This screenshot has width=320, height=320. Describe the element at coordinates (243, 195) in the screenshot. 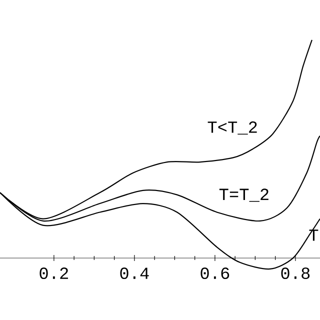

I see `annotation: T=T_2` at that location.